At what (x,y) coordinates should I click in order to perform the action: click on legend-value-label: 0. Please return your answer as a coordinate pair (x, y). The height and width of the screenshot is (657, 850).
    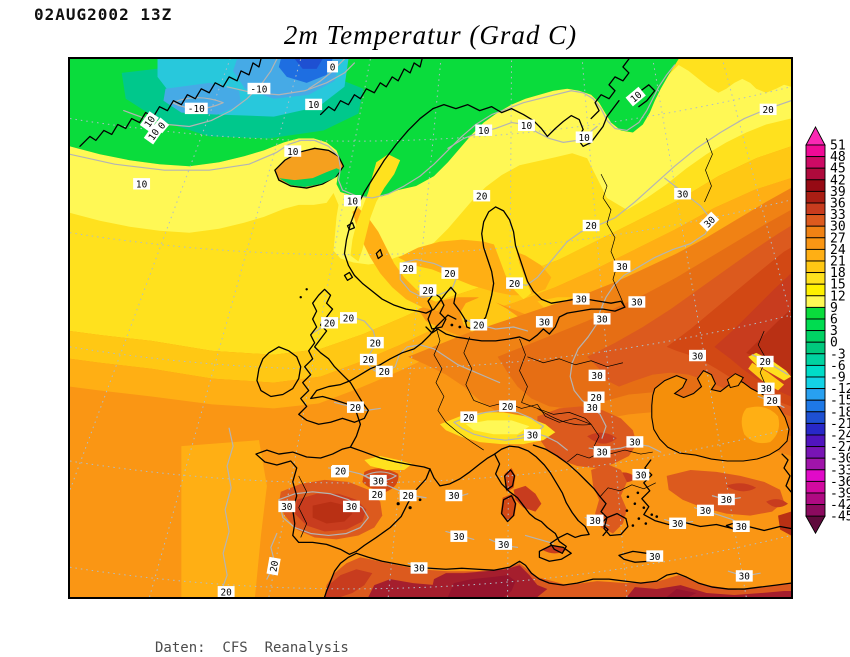
    Looking at the image, I should click on (834, 343).